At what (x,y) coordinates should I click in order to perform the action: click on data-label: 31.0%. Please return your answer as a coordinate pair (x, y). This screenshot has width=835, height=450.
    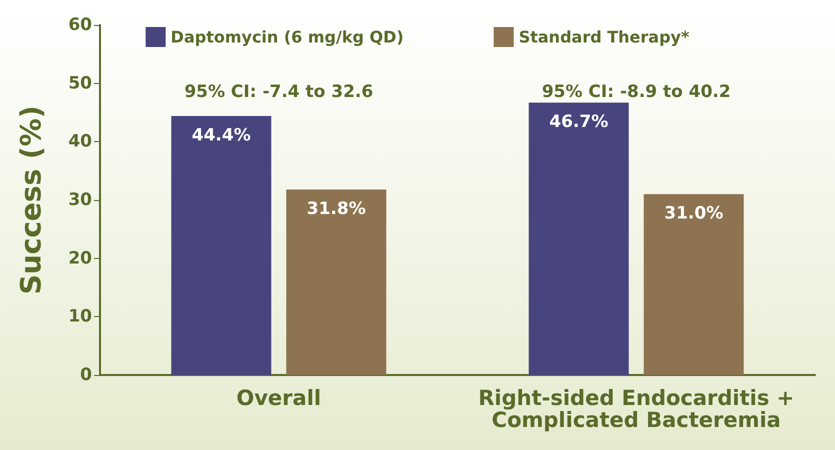
    Looking at the image, I should click on (694, 214).